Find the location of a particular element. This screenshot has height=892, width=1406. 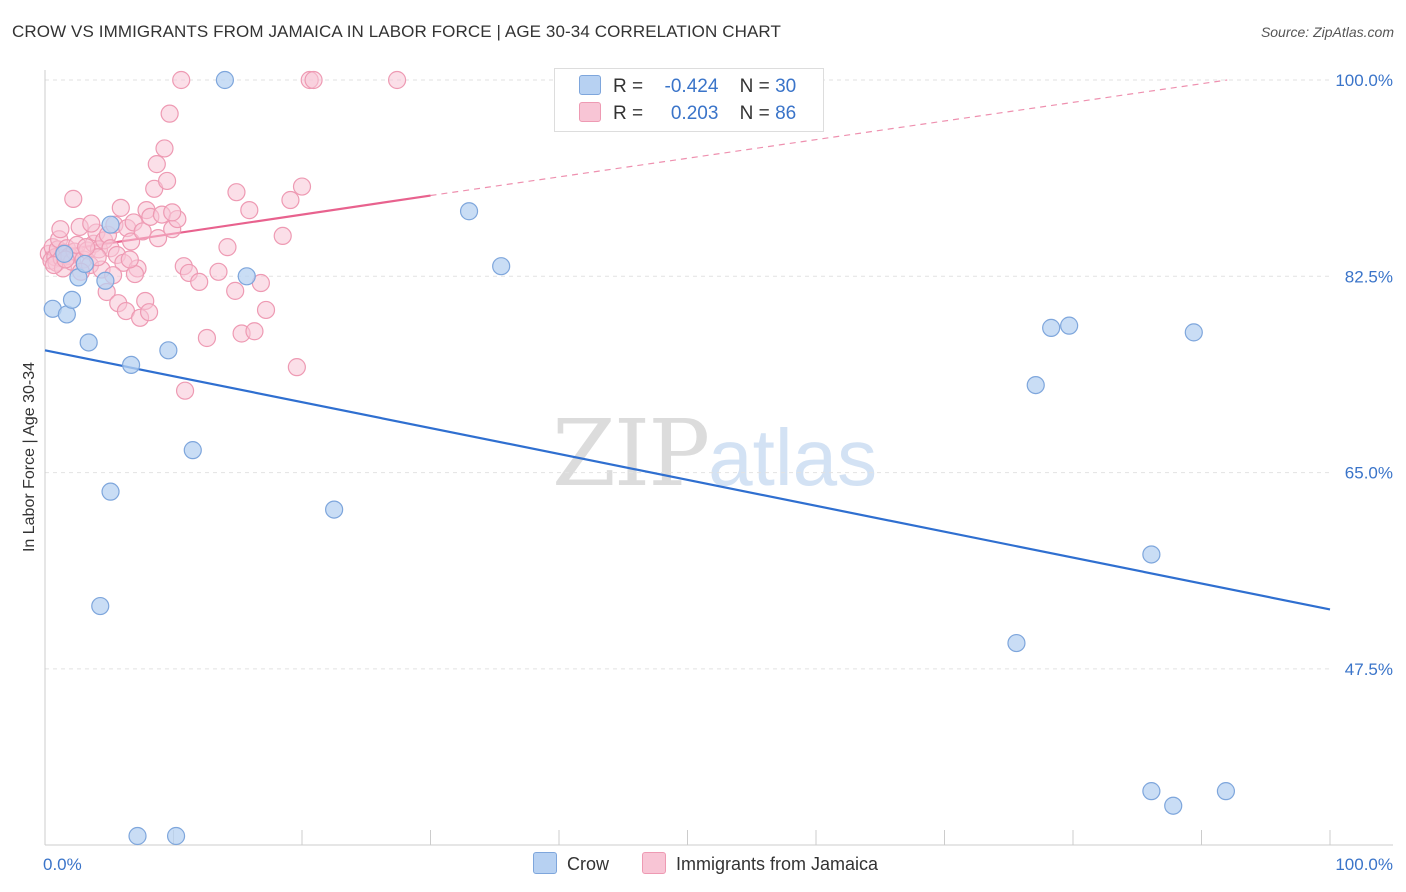

crow-legend-swatch is located at coordinates (545, 863).